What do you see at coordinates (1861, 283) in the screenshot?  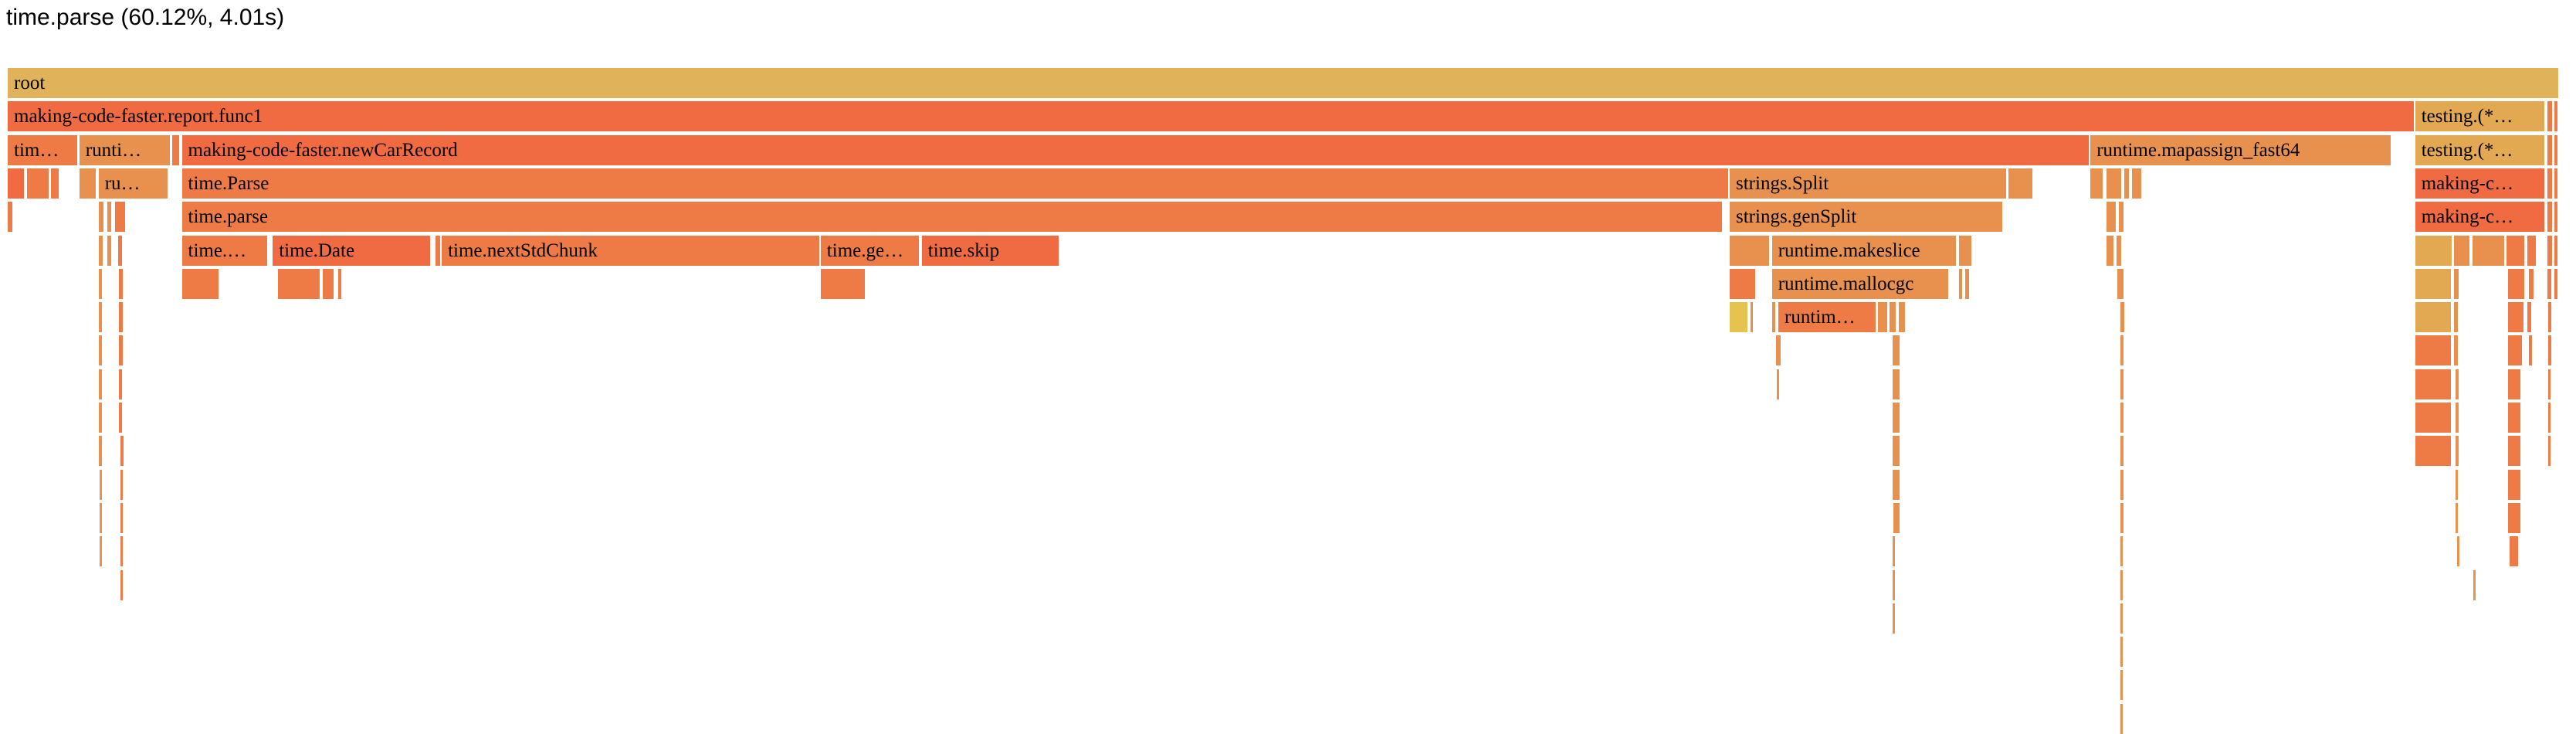 I see `stack-frame-runtime-mallocgc: runtime.mallocgc` at bounding box center [1861, 283].